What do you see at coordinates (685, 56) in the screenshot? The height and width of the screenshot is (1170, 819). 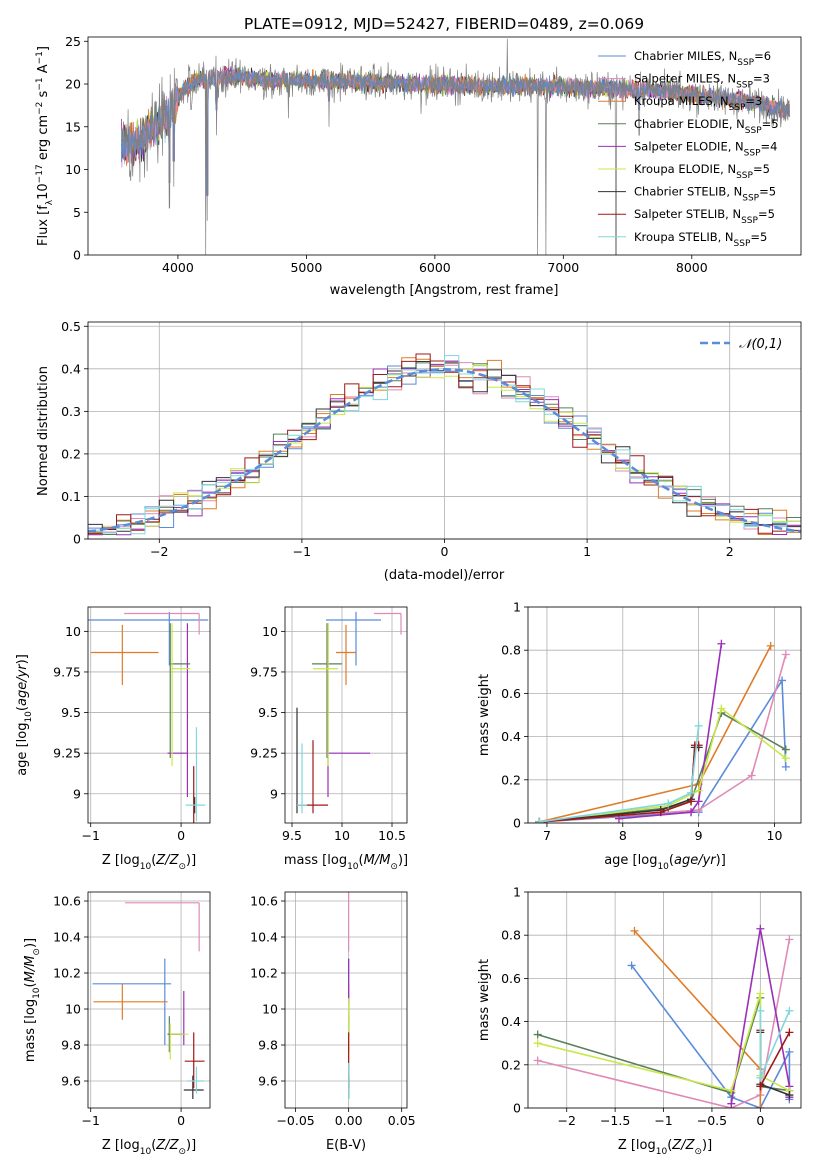 I see `label-part: Chabrier MILES, N` at bounding box center [685, 56].